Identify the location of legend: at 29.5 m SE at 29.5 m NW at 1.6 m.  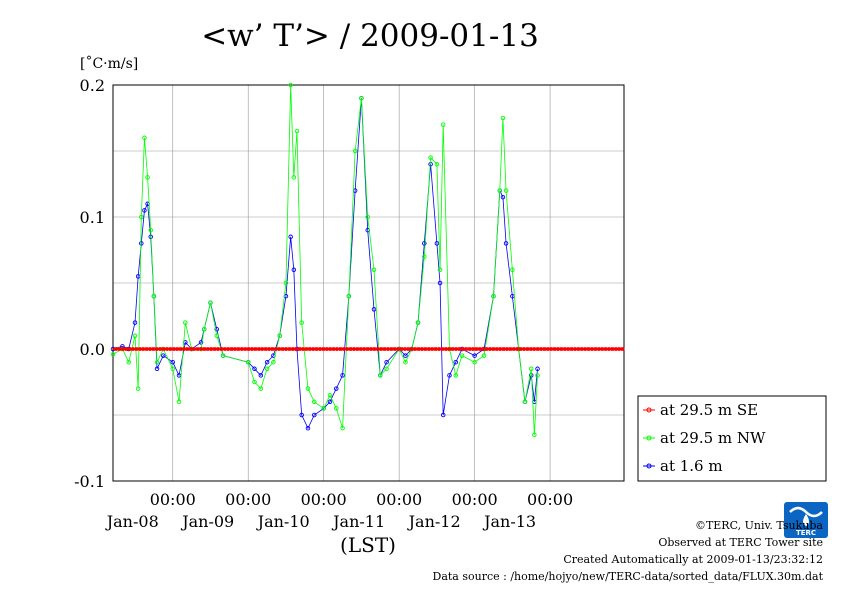
(732, 438).